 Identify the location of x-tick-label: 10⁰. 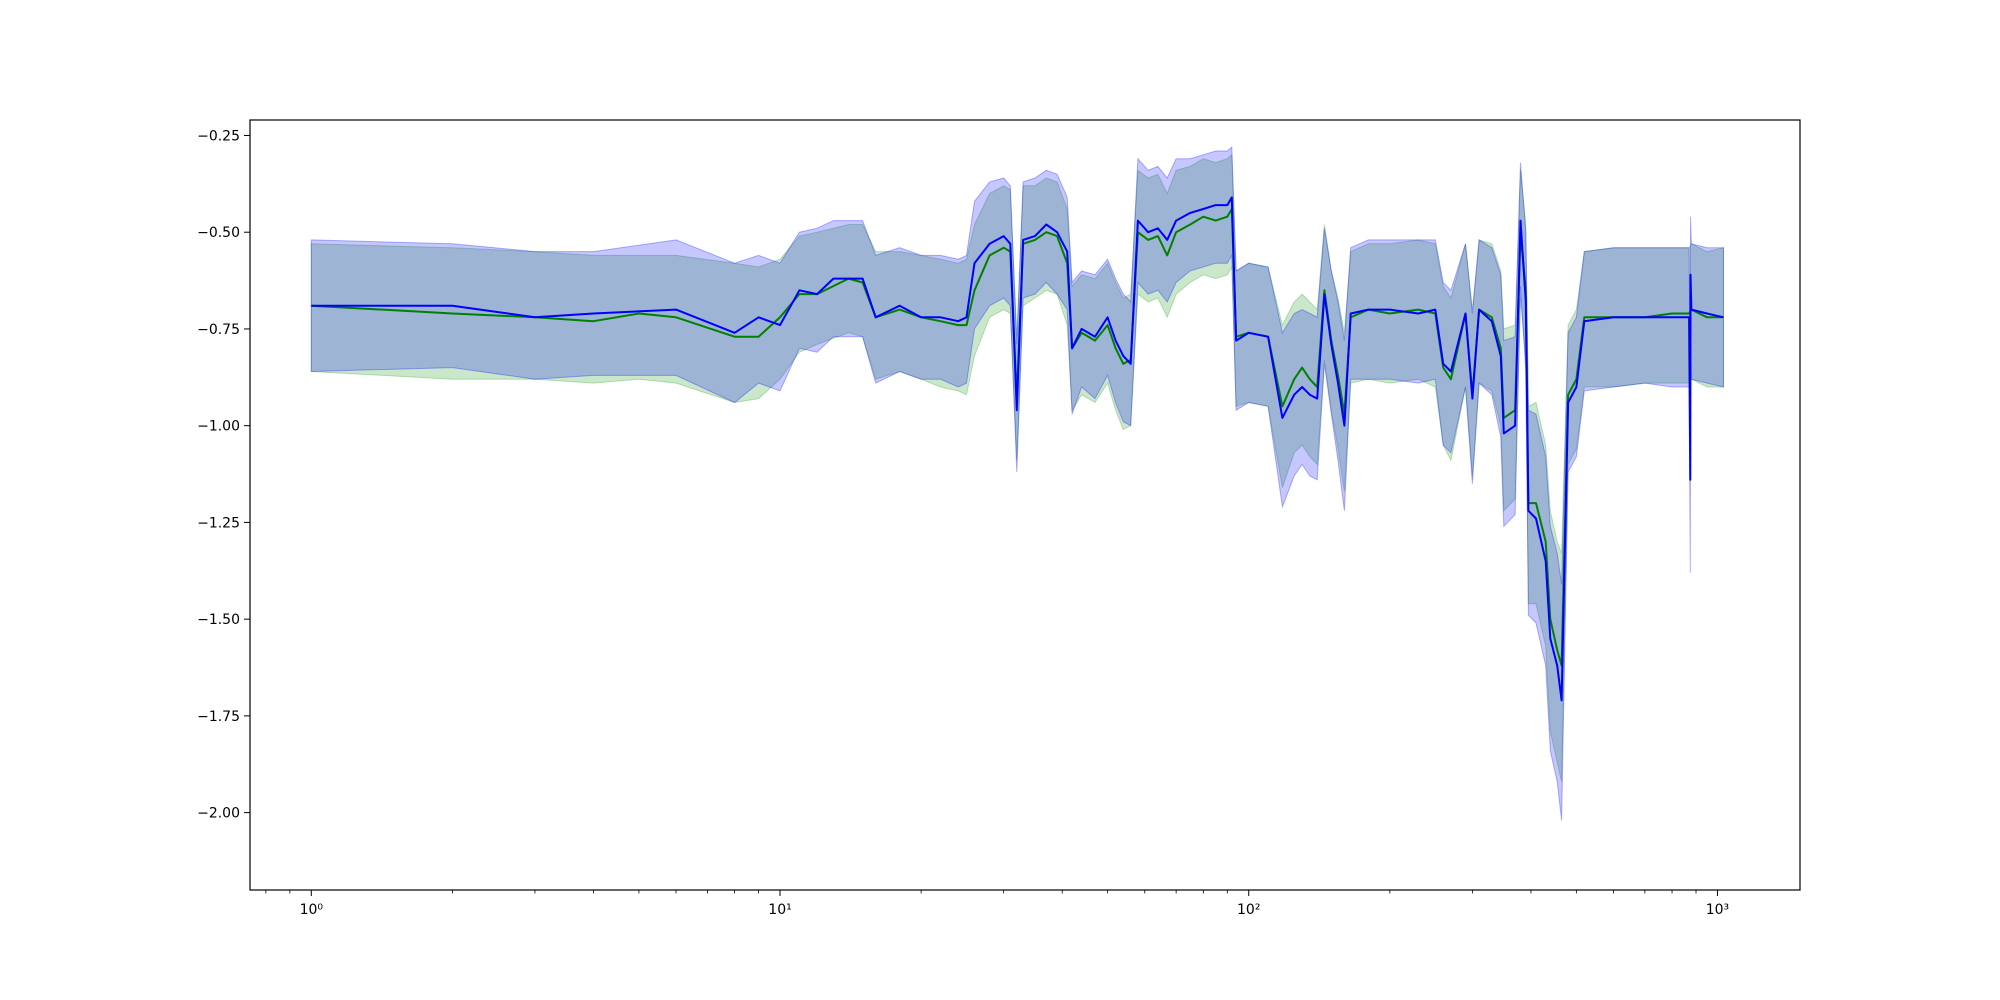
(312, 910).